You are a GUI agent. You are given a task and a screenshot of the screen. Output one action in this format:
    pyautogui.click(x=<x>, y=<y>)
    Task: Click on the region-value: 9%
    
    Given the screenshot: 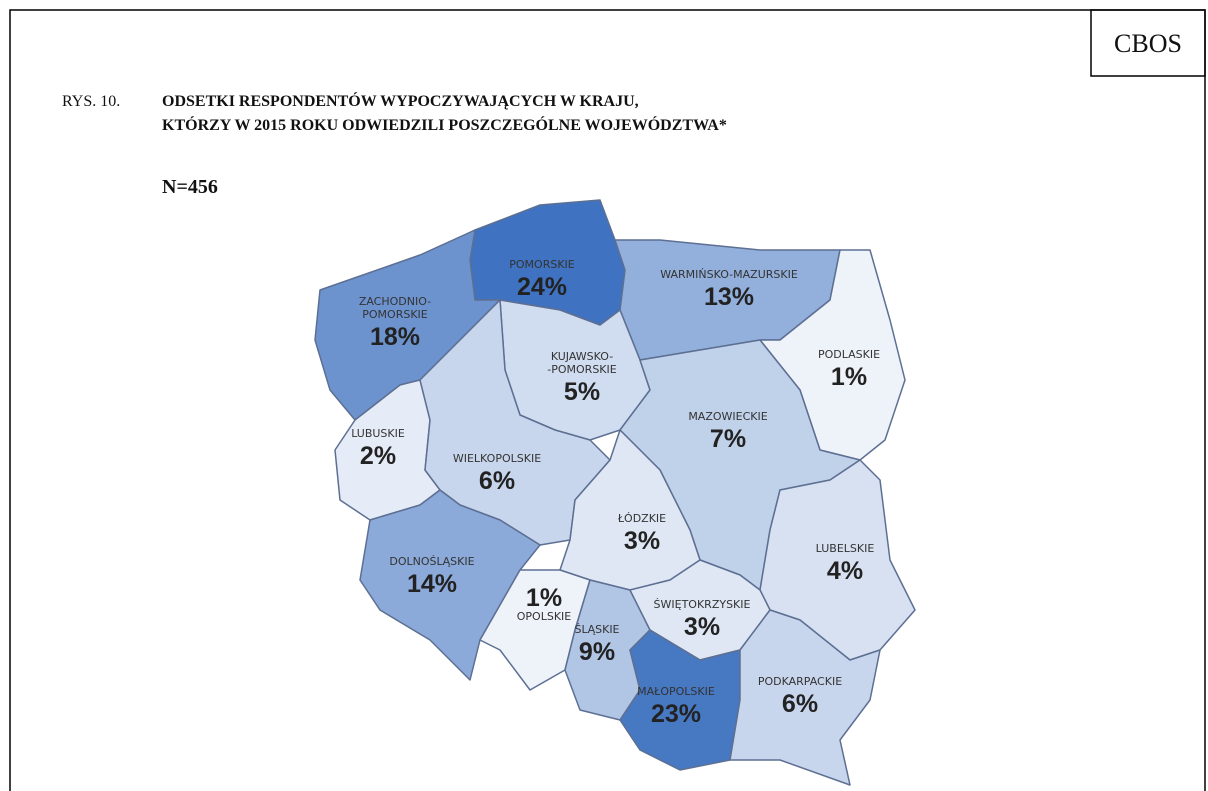 What is the action you would take?
    pyautogui.click(x=597, y=652)
    